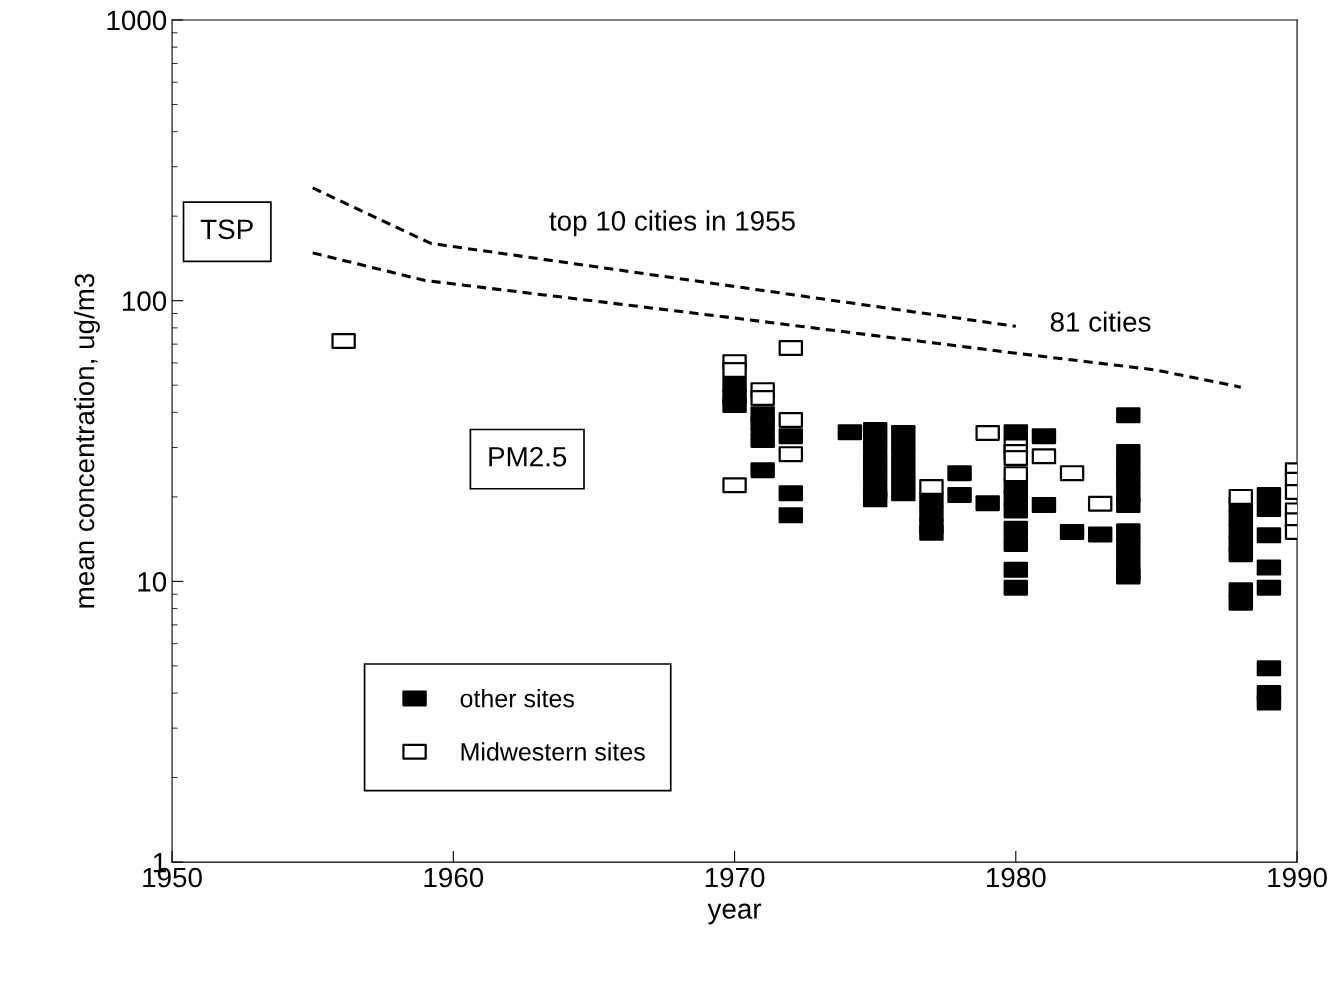  What do you see at coordinates (734, 914) in the screenshot?
I see `x-axis-title: year` at bounding box center [734, 914].